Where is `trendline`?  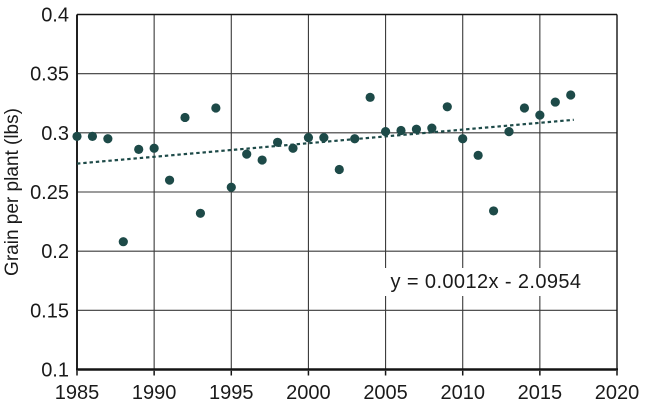
trendline is located at coordinates (325, 141).